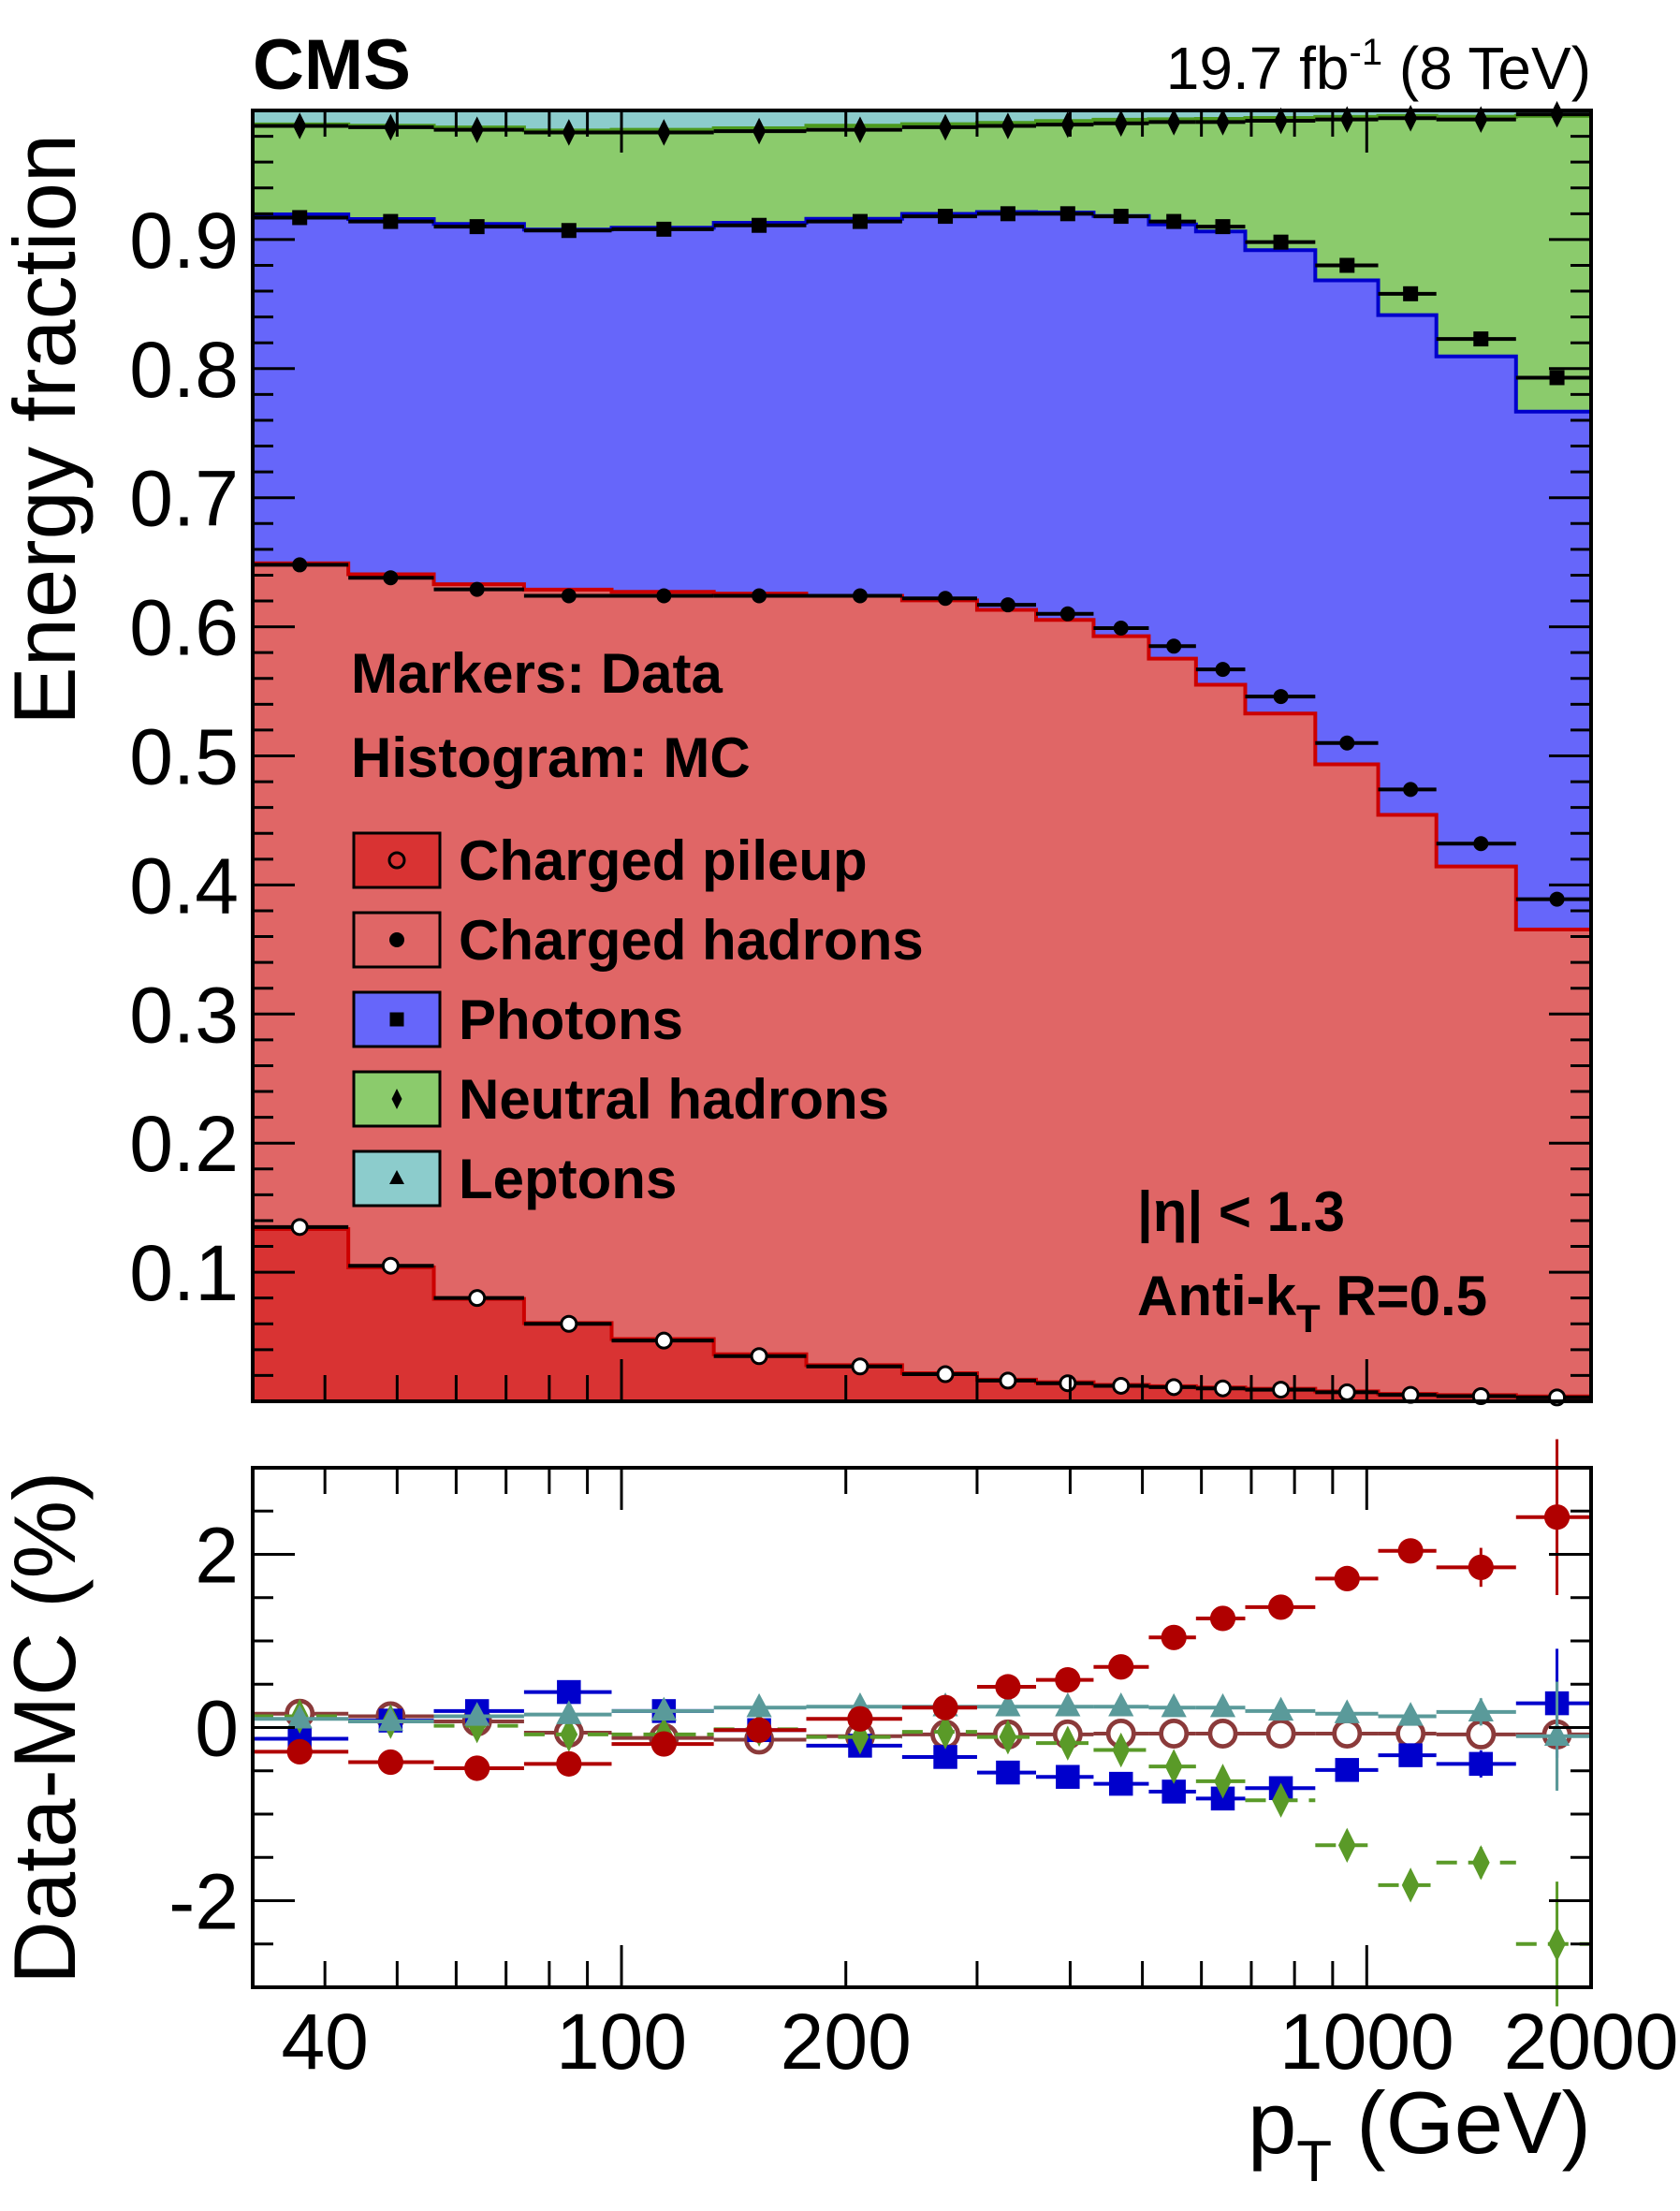 This screenshot has height=2211, width=1680. I want to click on y-tick-label: 0.3, so click(184, 1015).